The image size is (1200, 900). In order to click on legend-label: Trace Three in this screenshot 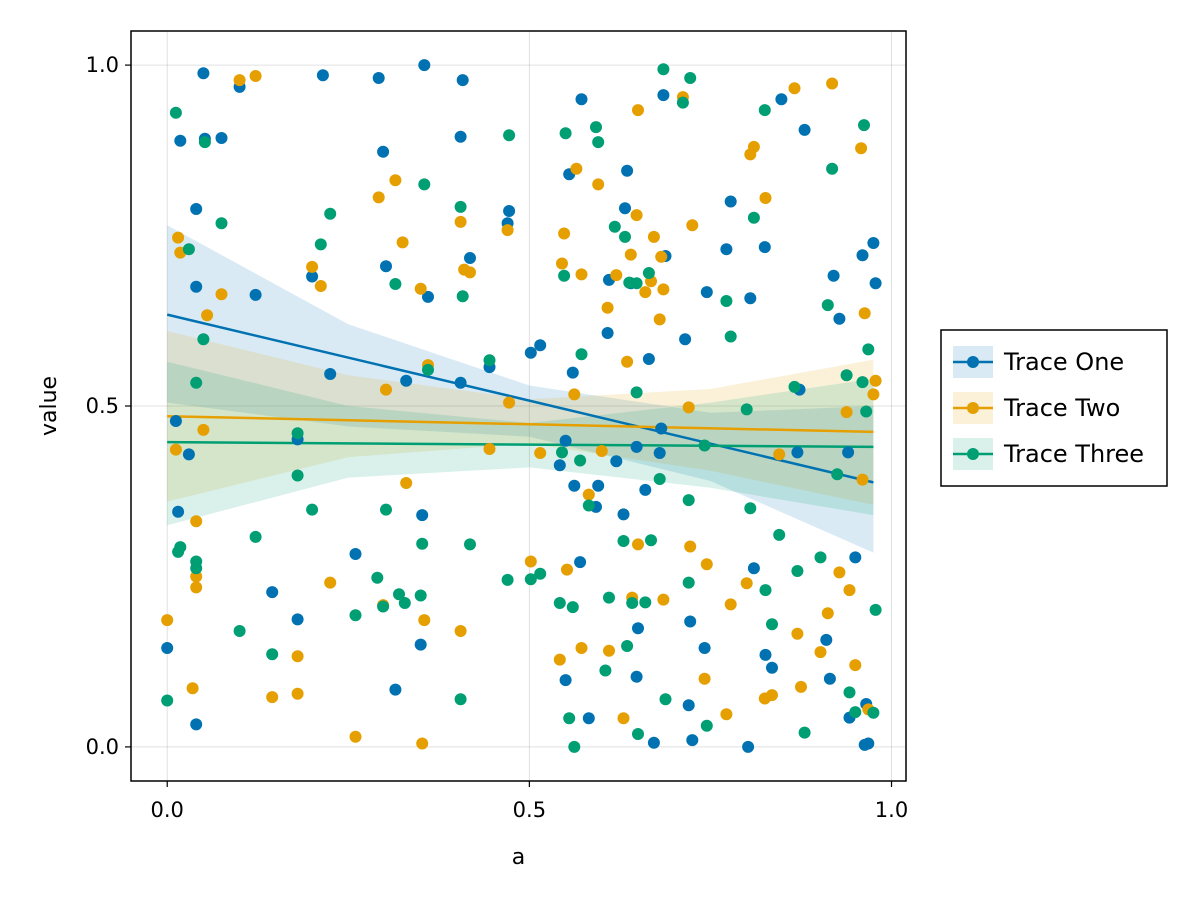, I will do `click(1073, 454)`.